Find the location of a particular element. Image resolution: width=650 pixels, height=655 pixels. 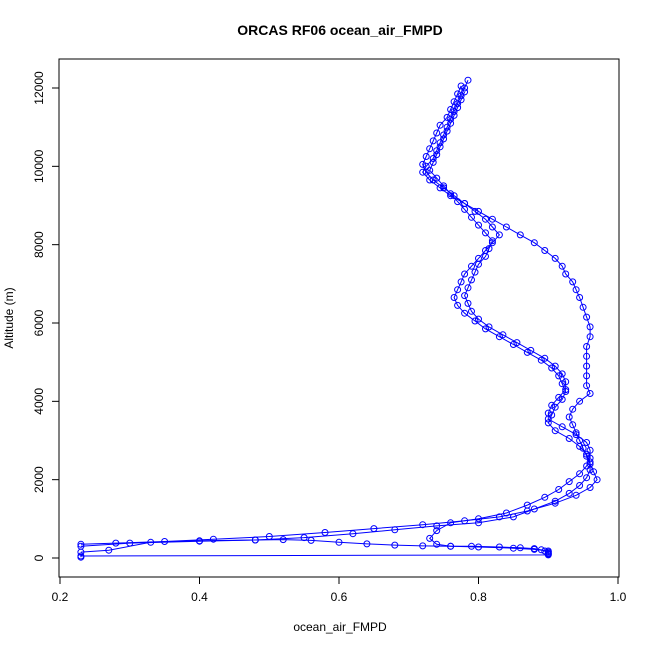

y-tick-label: 6000 is located at coordinates (39, 322).